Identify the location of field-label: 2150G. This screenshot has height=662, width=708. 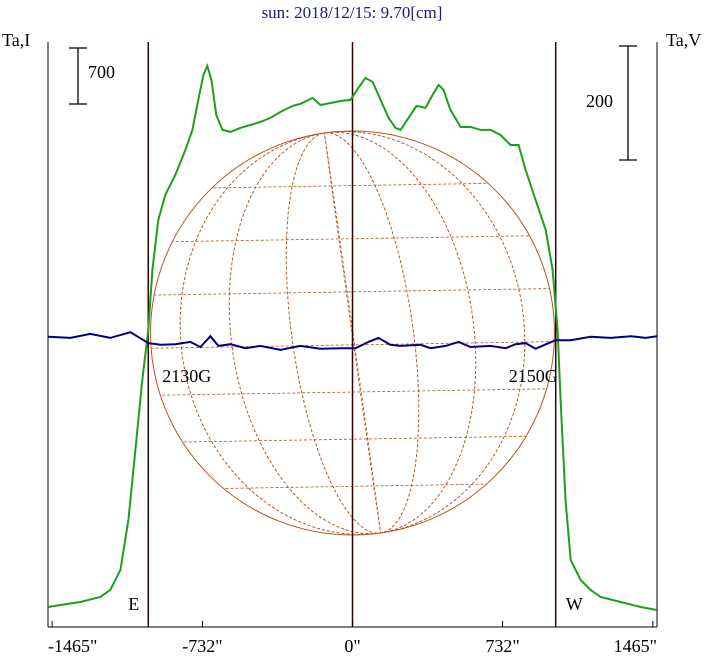
(533, 376).